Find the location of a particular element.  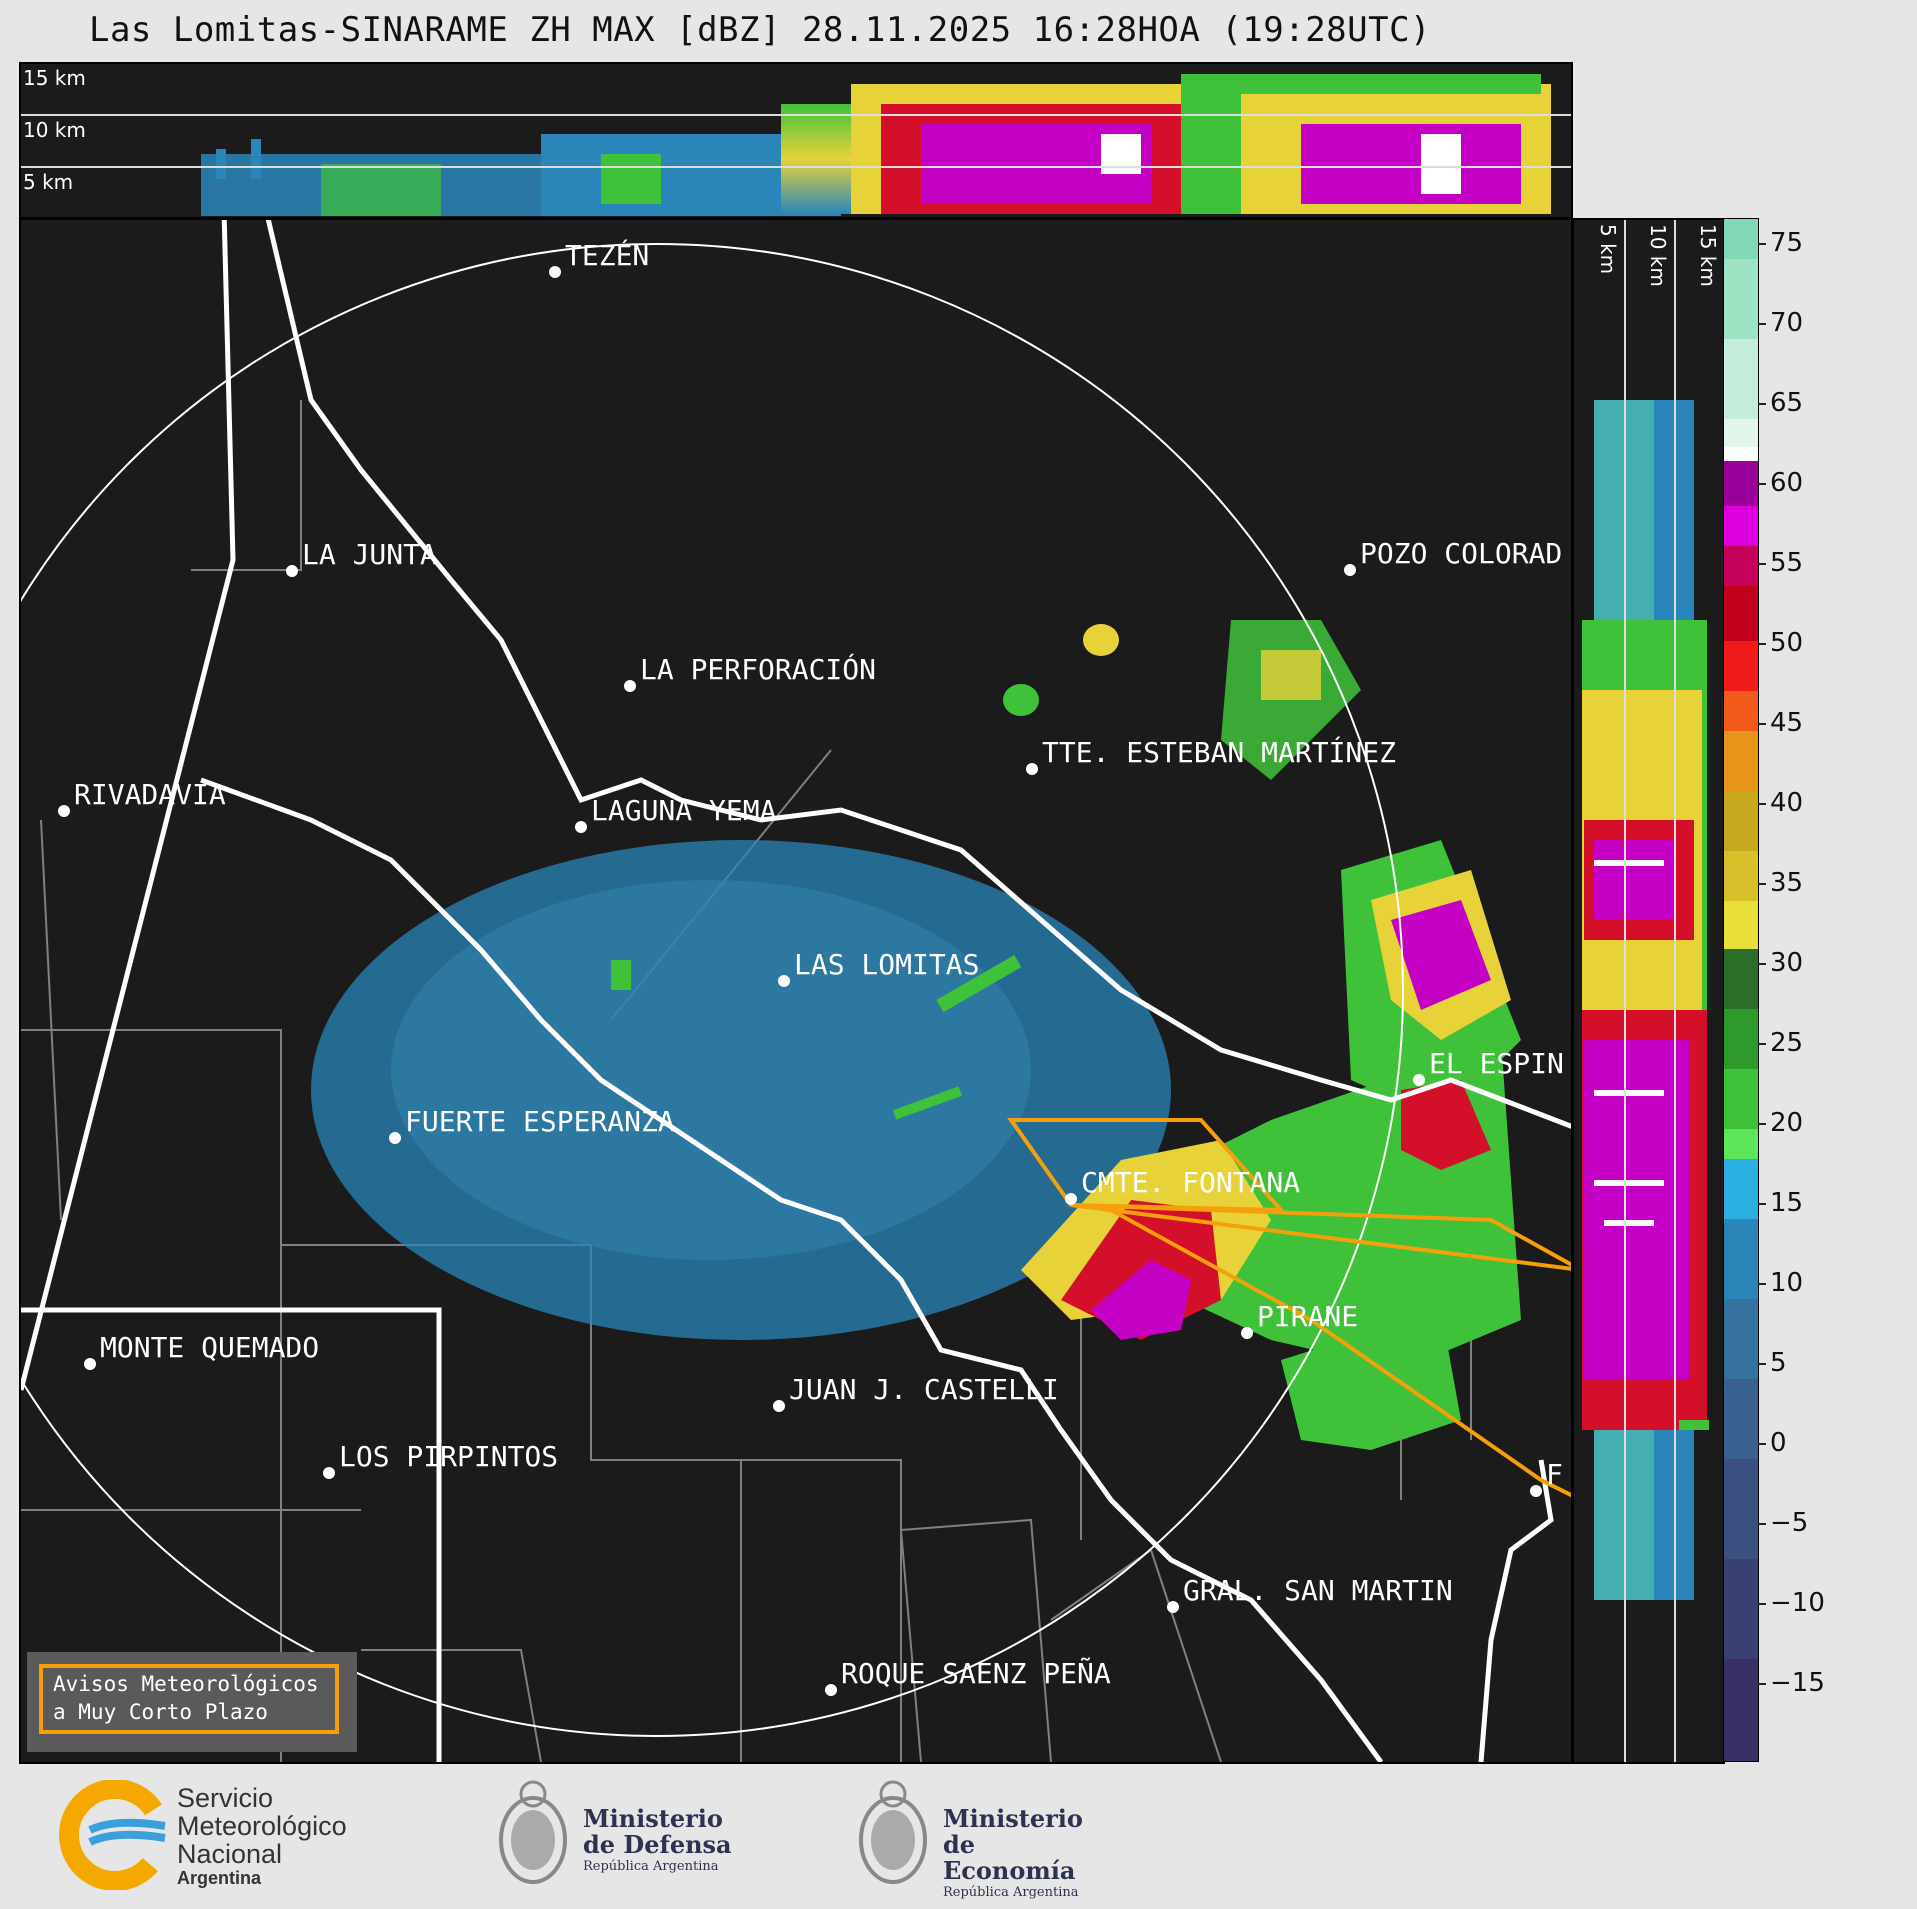

colorbar-tick-label: 50 is located at coordinates (1787, 643).